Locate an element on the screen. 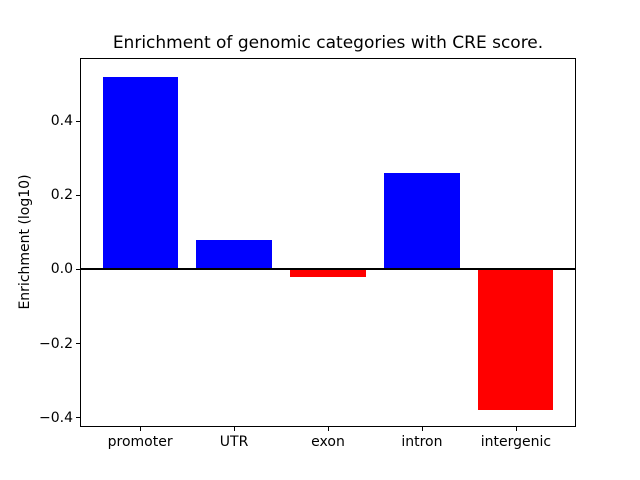 This screenshot has width=640, height=480. zero-line is located at coordinates (328, 269).